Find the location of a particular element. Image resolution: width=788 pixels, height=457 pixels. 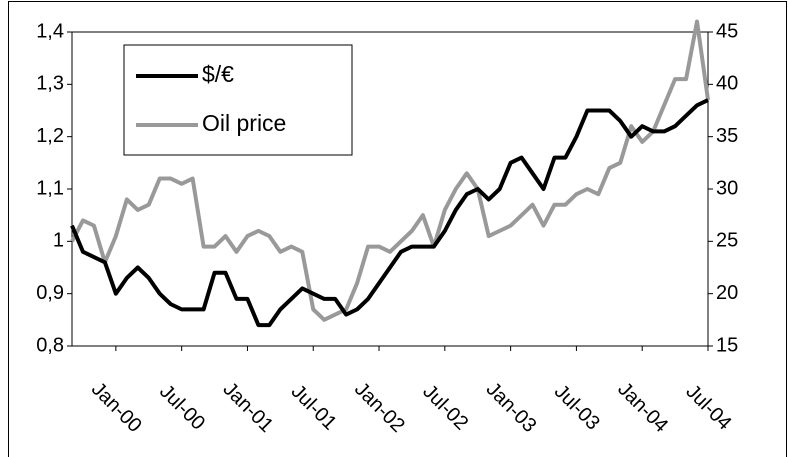

x-tick-label: Jan-01 is located at coordinates (248, 407).